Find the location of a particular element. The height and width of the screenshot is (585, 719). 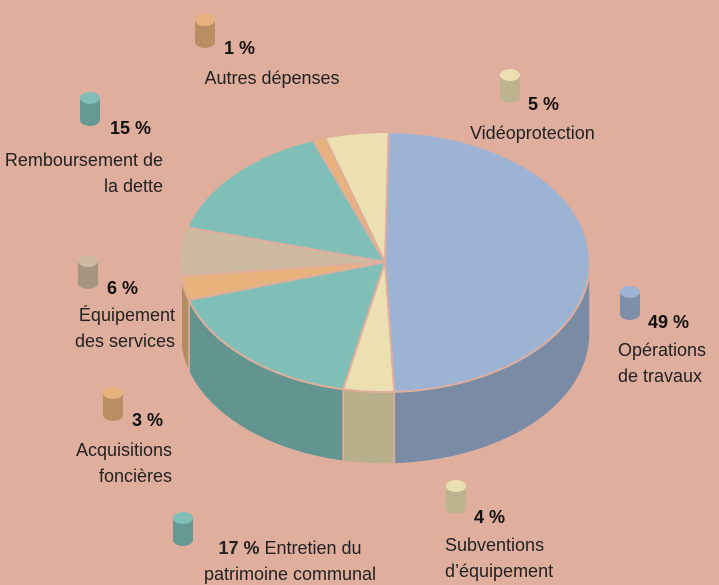

category-label: Acquisitions foncières is located at coordinates (123, 463).